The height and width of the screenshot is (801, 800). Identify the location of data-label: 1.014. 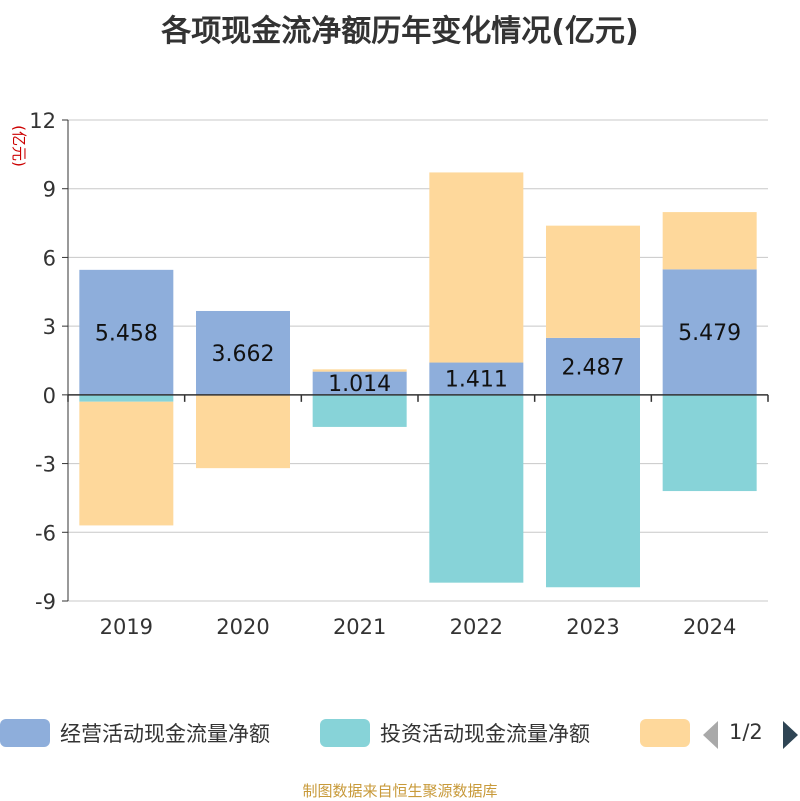
(359, 384).